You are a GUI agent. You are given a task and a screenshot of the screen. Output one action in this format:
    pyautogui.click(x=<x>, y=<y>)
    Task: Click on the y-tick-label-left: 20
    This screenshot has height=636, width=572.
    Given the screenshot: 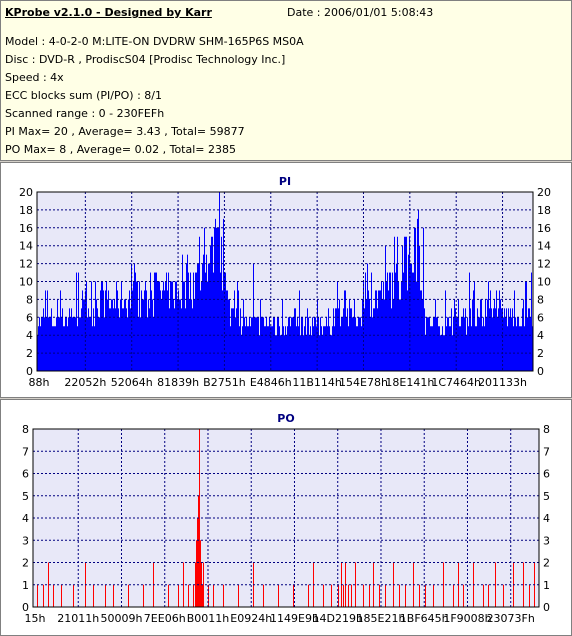 What is the action you would take?
    pyautogui.click(x=26, y=192)
    